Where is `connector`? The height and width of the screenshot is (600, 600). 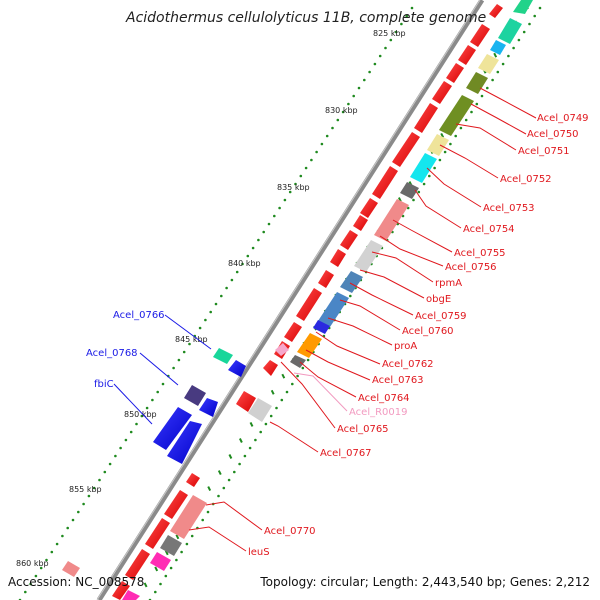 connector is located at coordinates (422, 236).